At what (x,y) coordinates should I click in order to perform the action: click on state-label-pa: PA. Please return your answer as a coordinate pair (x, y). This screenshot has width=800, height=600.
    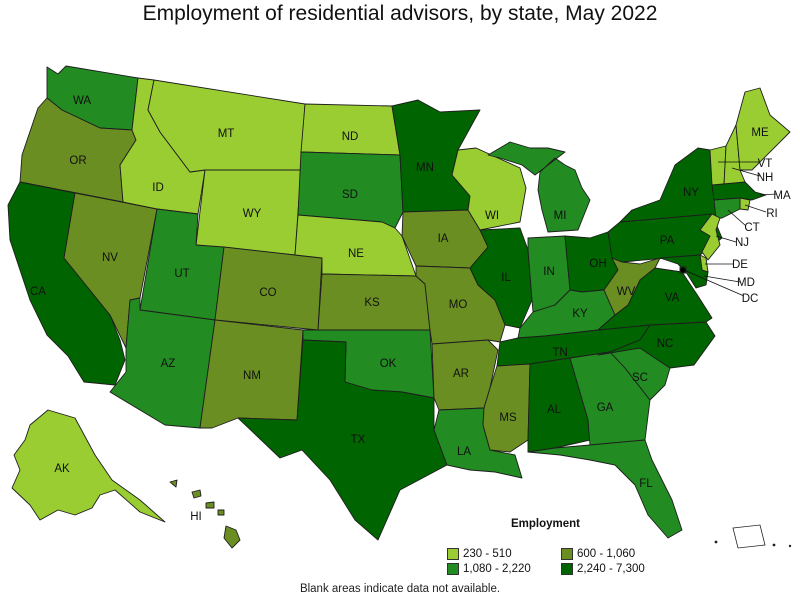
    Looking at the image, I should click on (667, 241).